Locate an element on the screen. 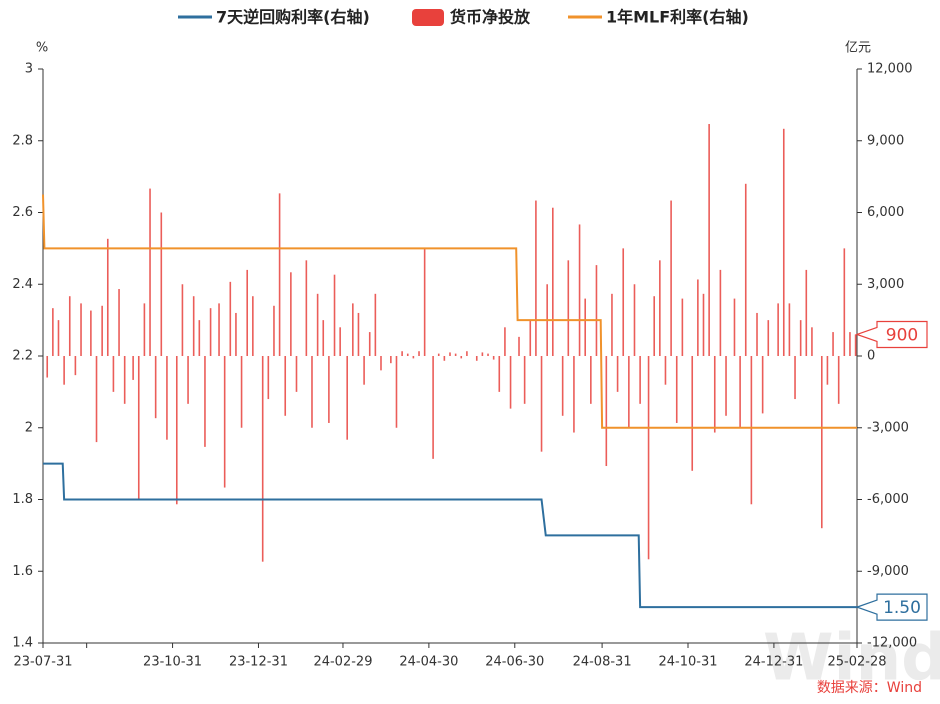 This screenshot has height=704, width=940. callout-label: 900 is located at coordinates (902, 335).